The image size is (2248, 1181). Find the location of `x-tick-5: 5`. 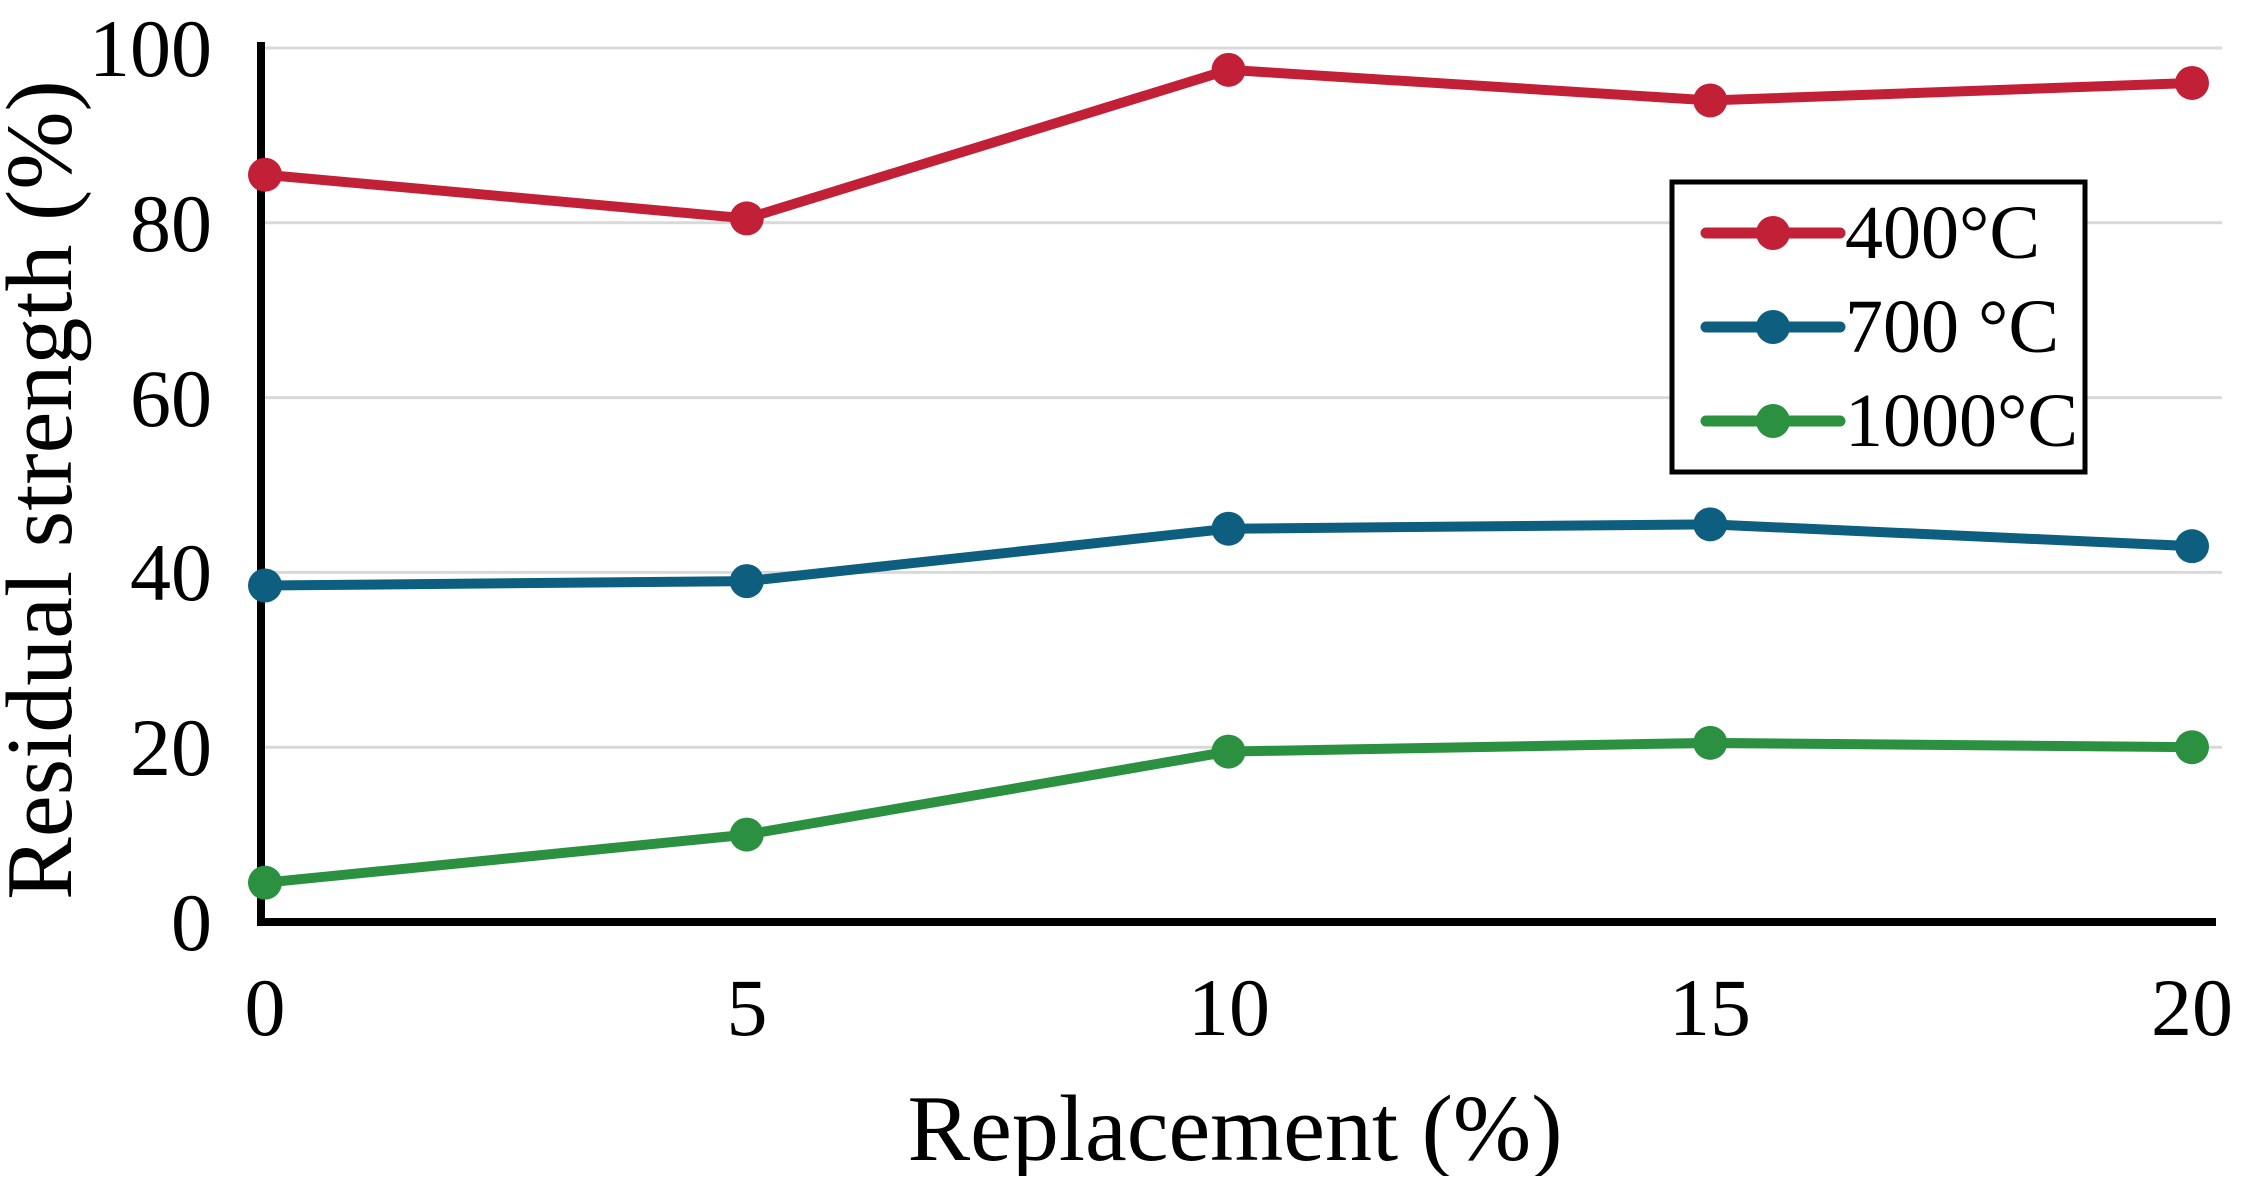

x-tick-5: 5 is located at coordinates (747, 1007).